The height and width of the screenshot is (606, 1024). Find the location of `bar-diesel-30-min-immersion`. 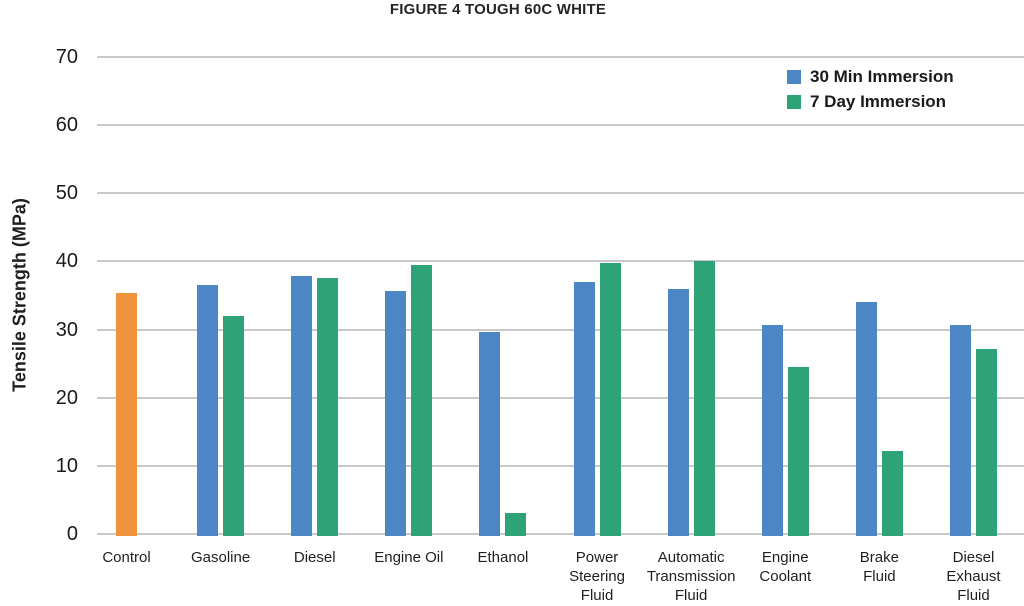

bar-diesel-30-min-immersion is located at coordinates (302, 406).